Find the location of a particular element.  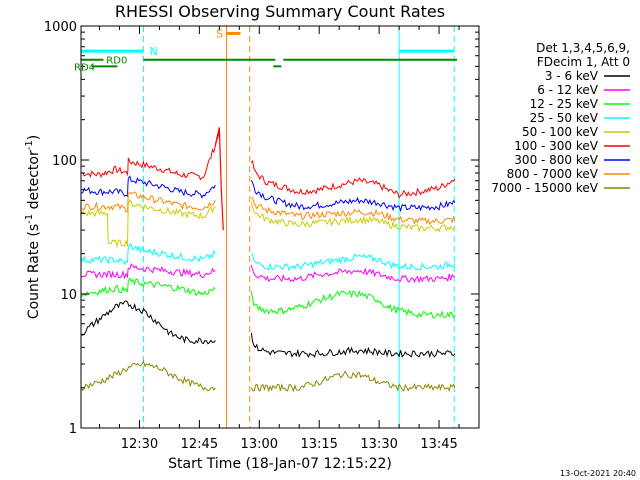

saa-label: S is located at coordinates (219, 33).